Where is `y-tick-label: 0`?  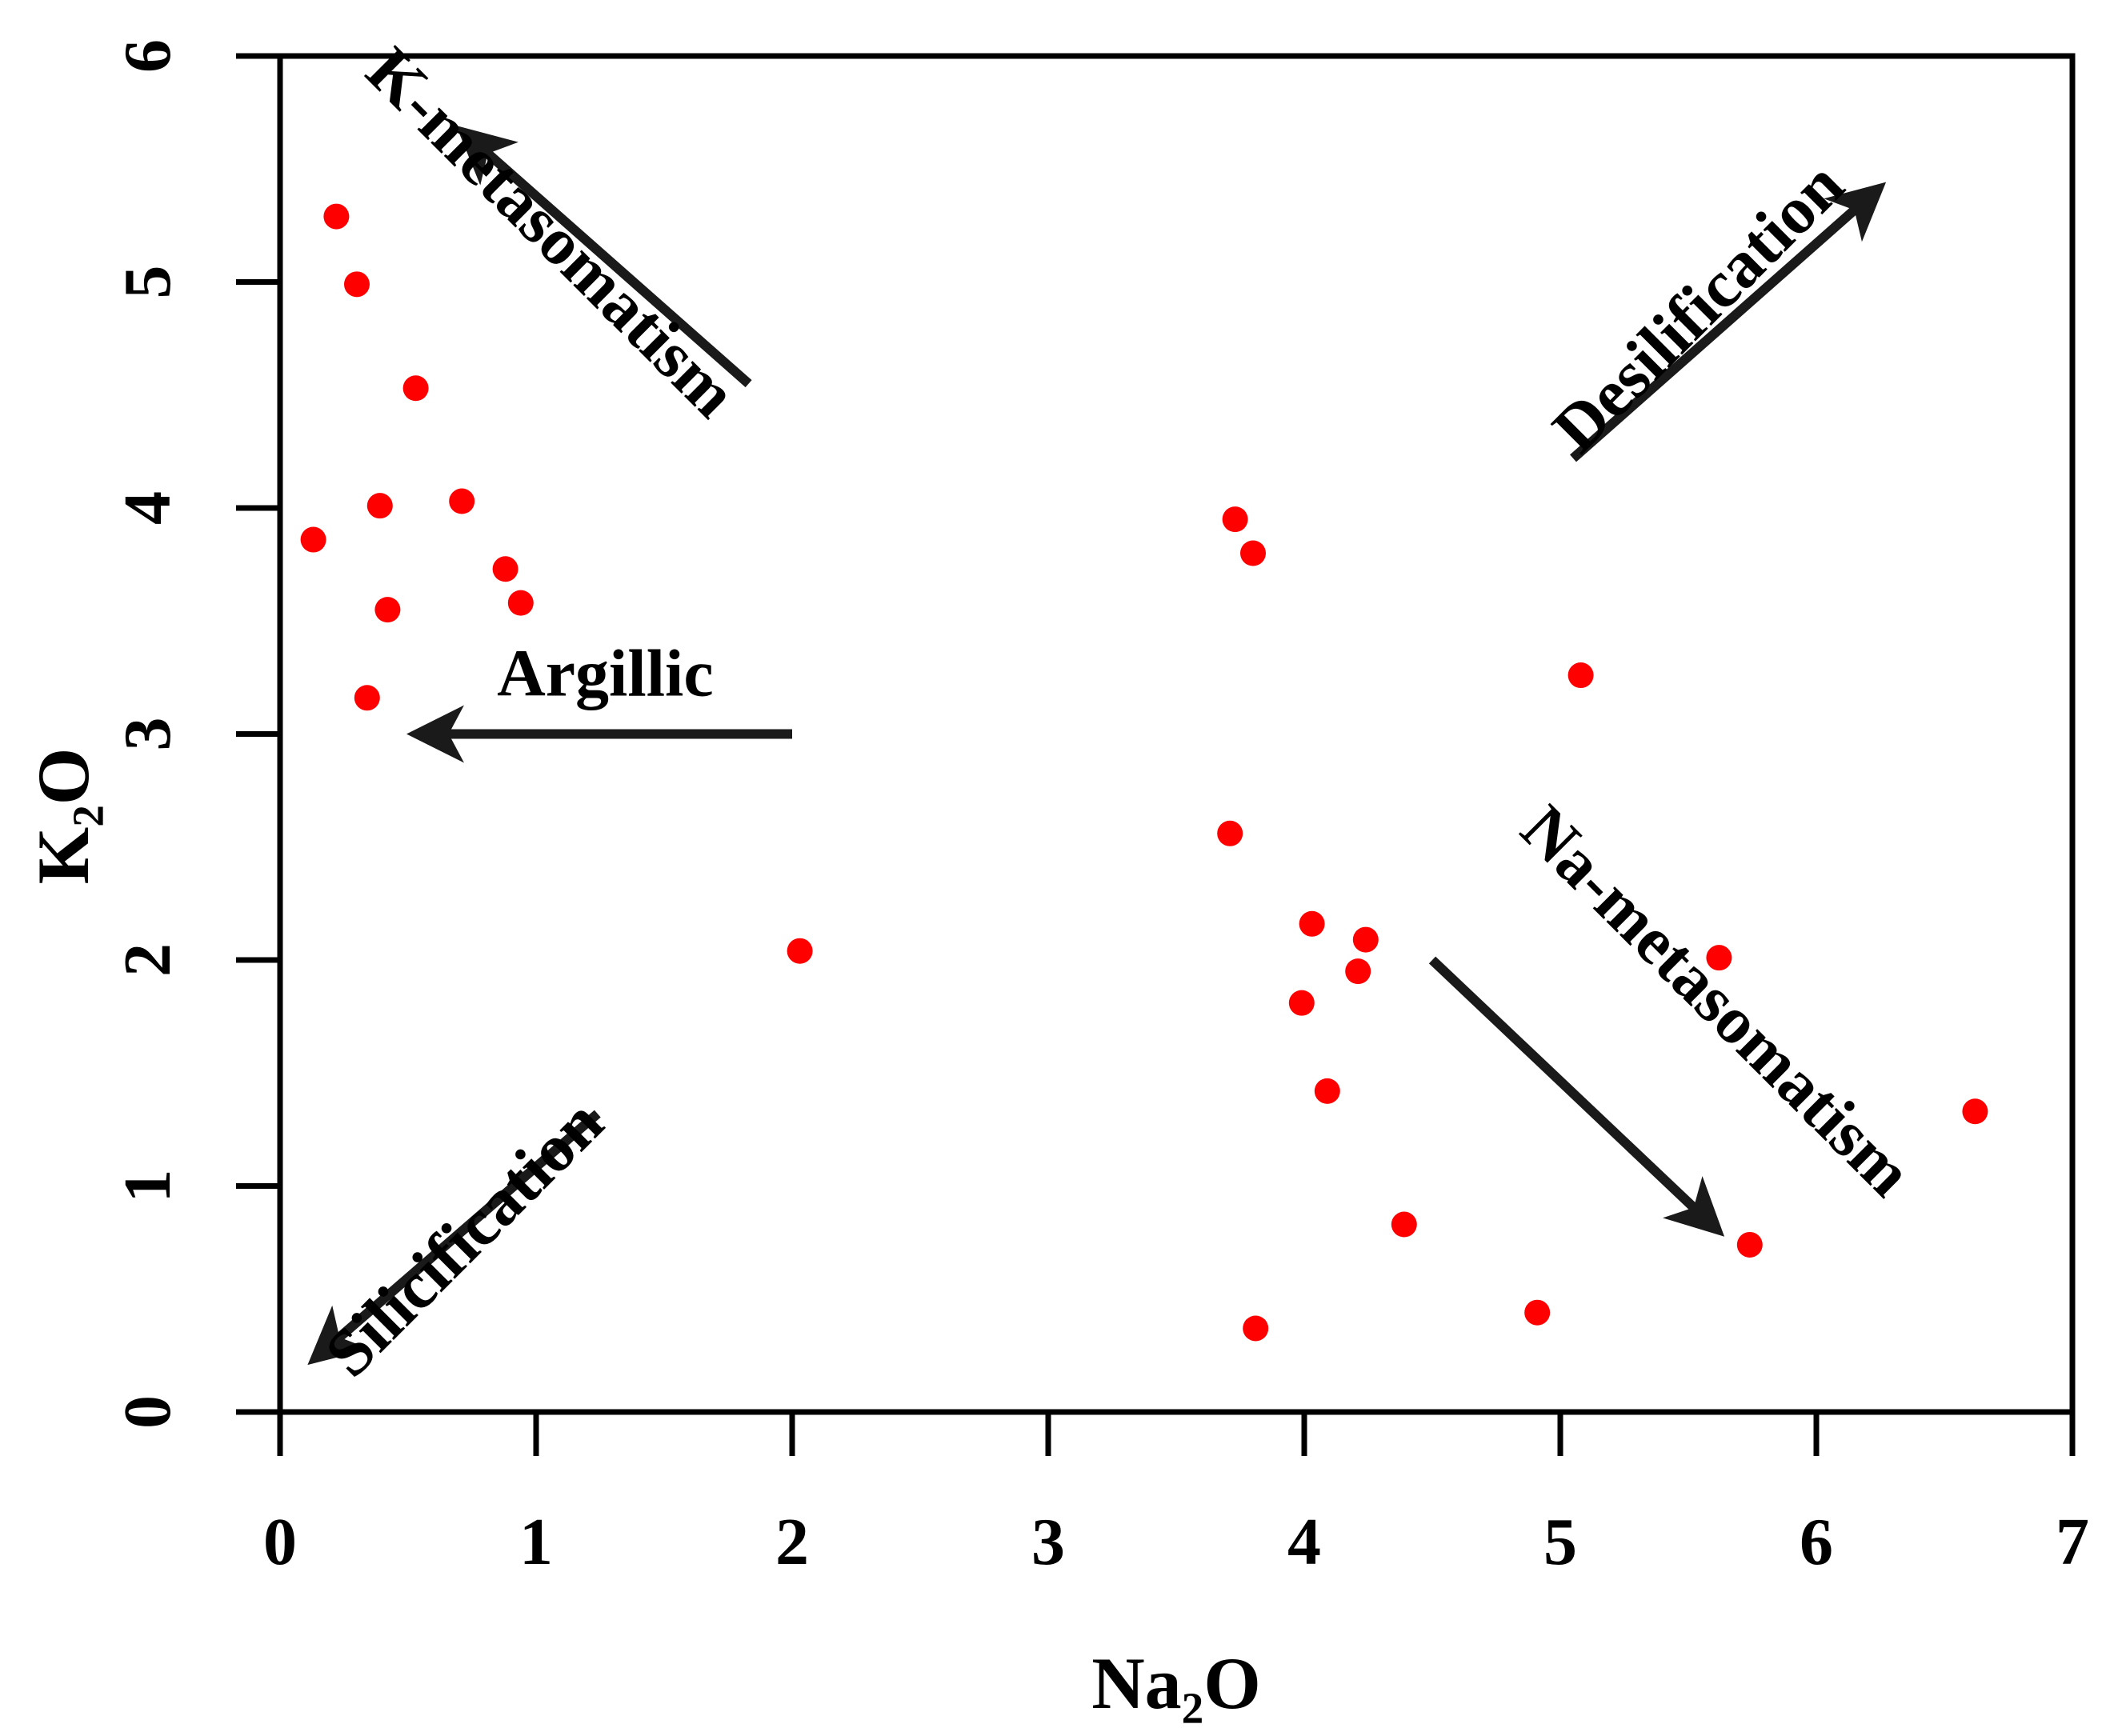 y-tick-label: 0 is located at coordinates (147, 1412).